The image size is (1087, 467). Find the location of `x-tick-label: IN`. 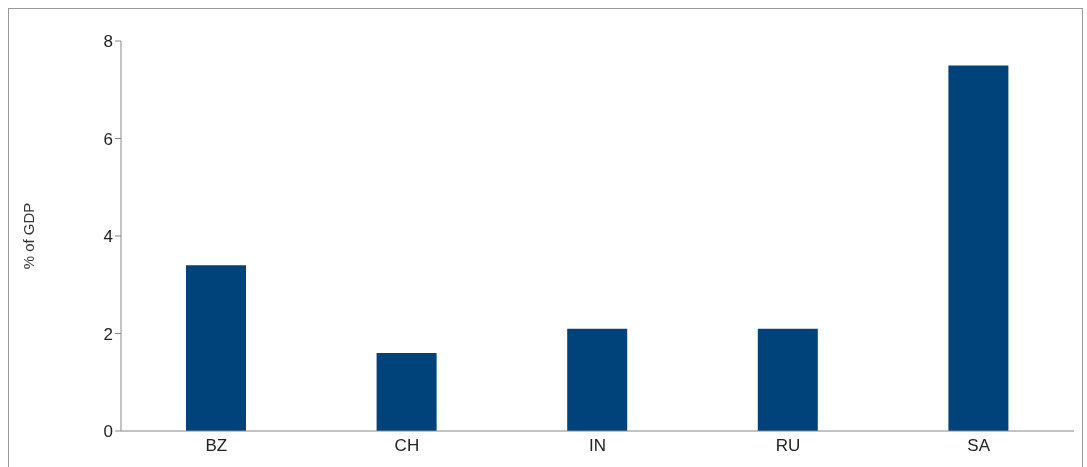

x-tick-label: IN is located at coordinates (597, 446).